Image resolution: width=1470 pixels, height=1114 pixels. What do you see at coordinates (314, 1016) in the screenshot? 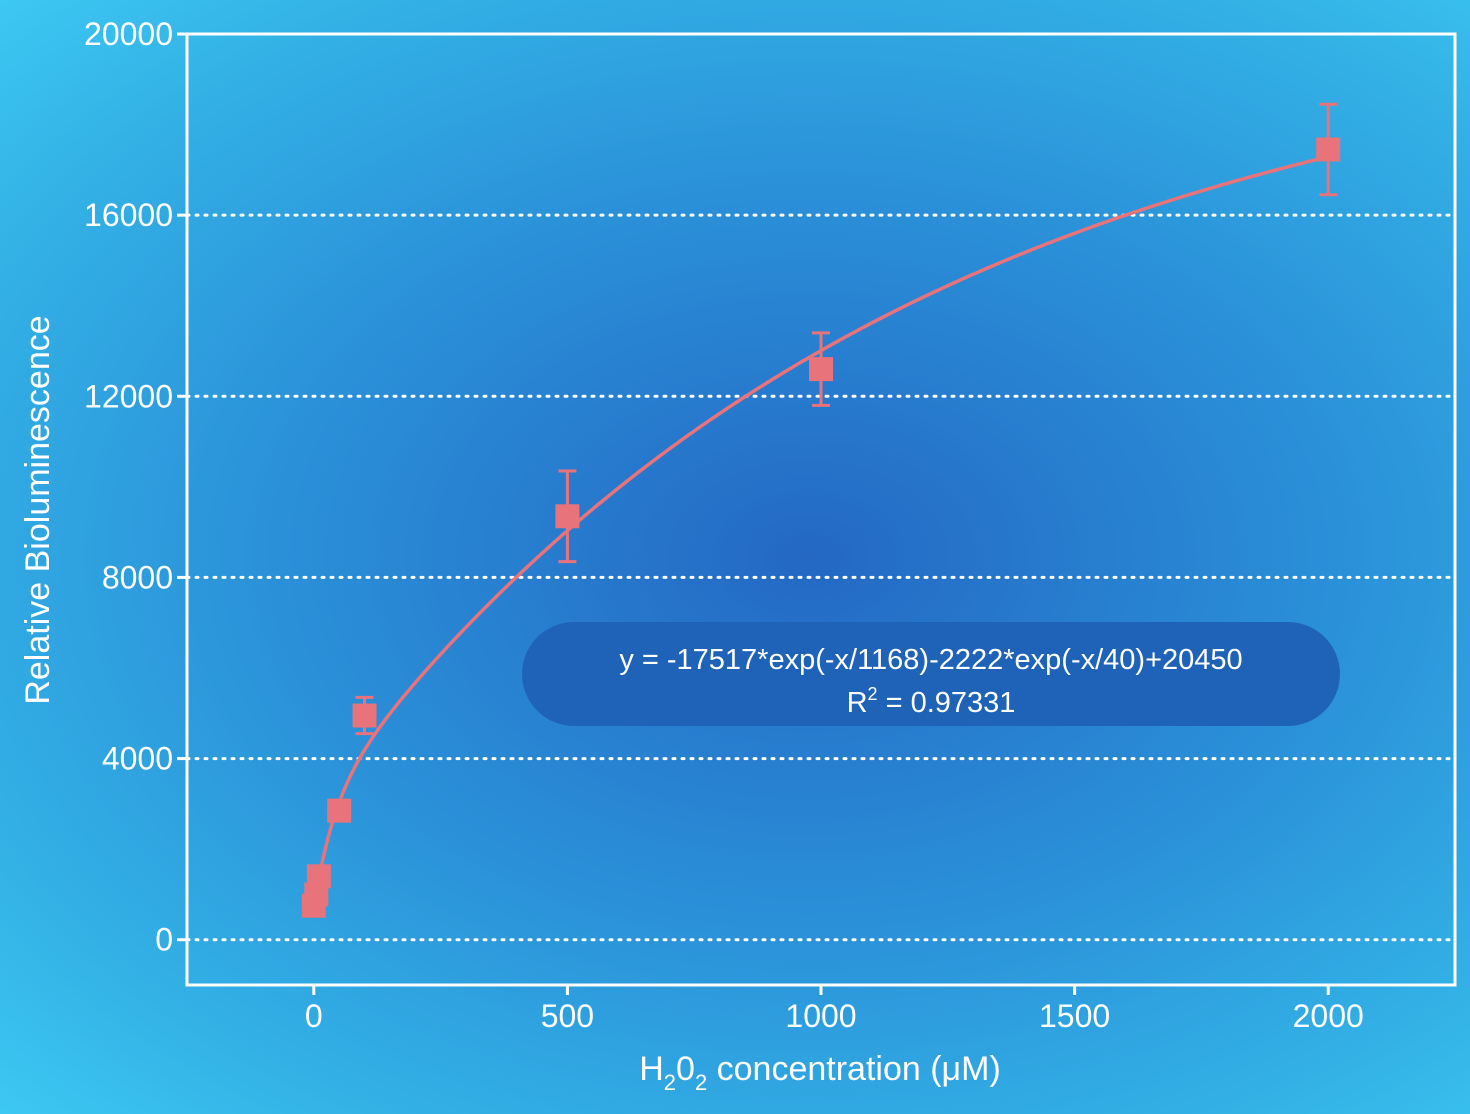
I see `x-tick-label: 0` at bounding box center [314, 1016].